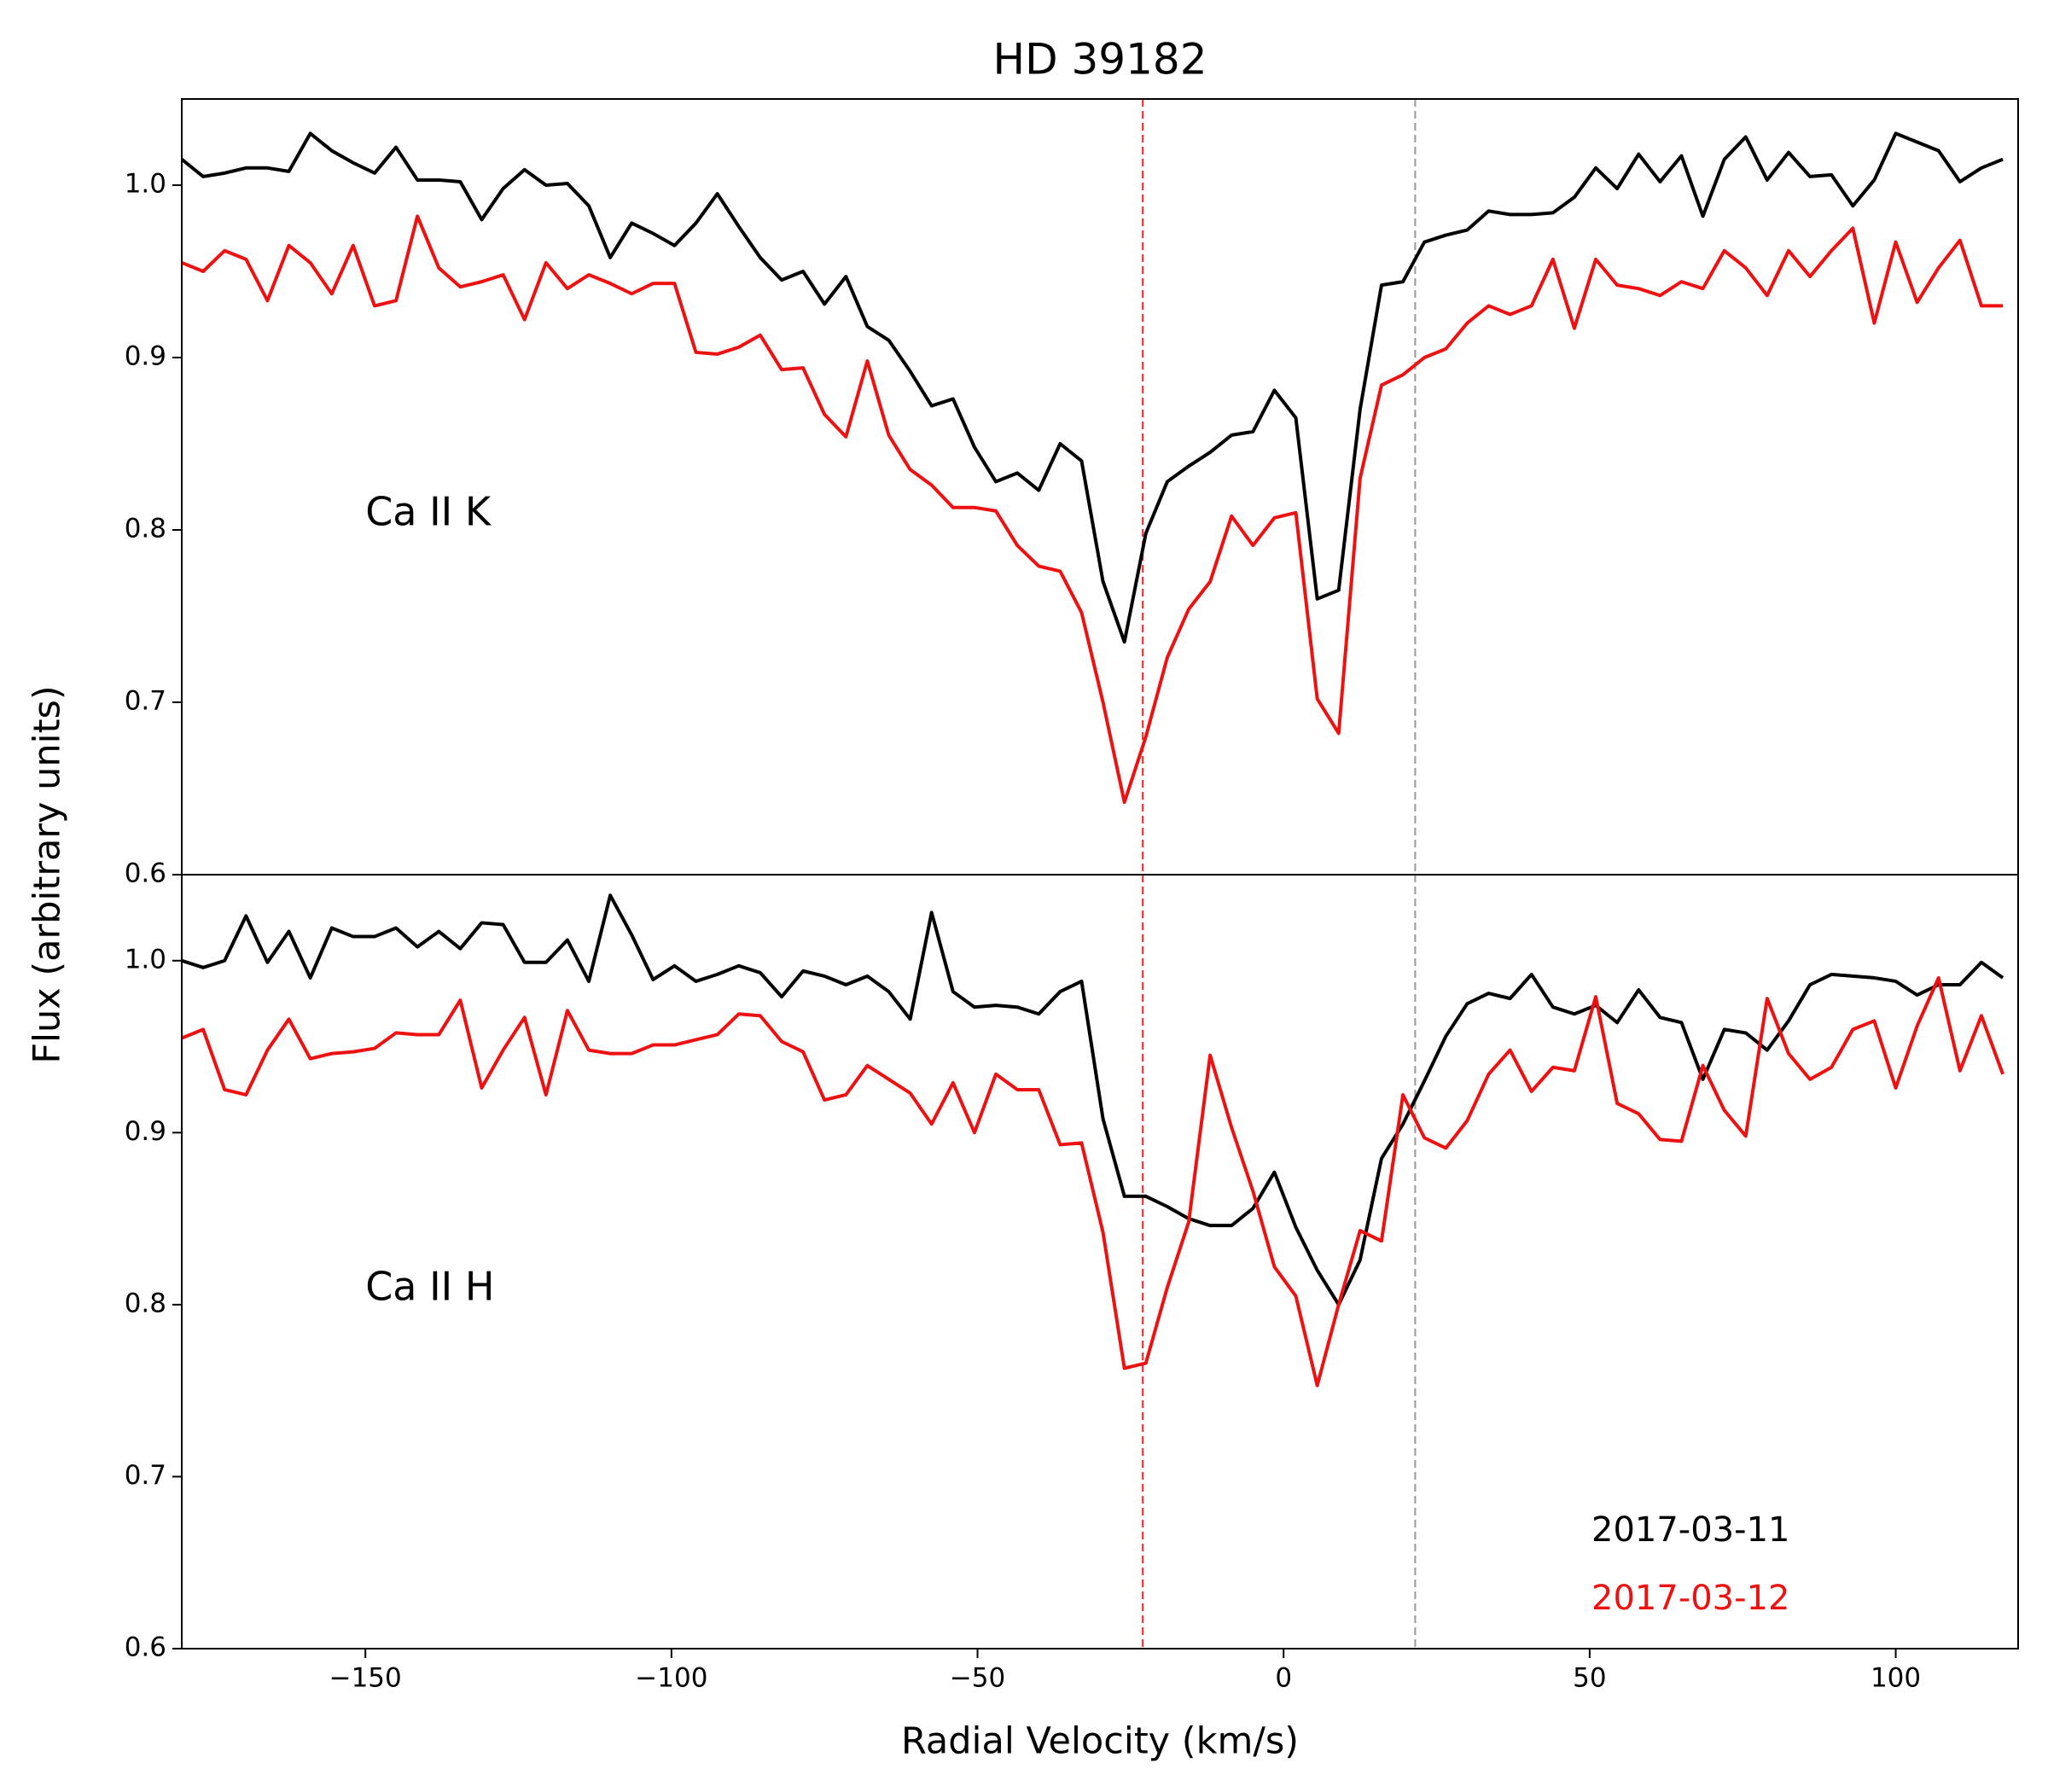  I want to click on x-tick-label: 100, so click(1896, 1678).